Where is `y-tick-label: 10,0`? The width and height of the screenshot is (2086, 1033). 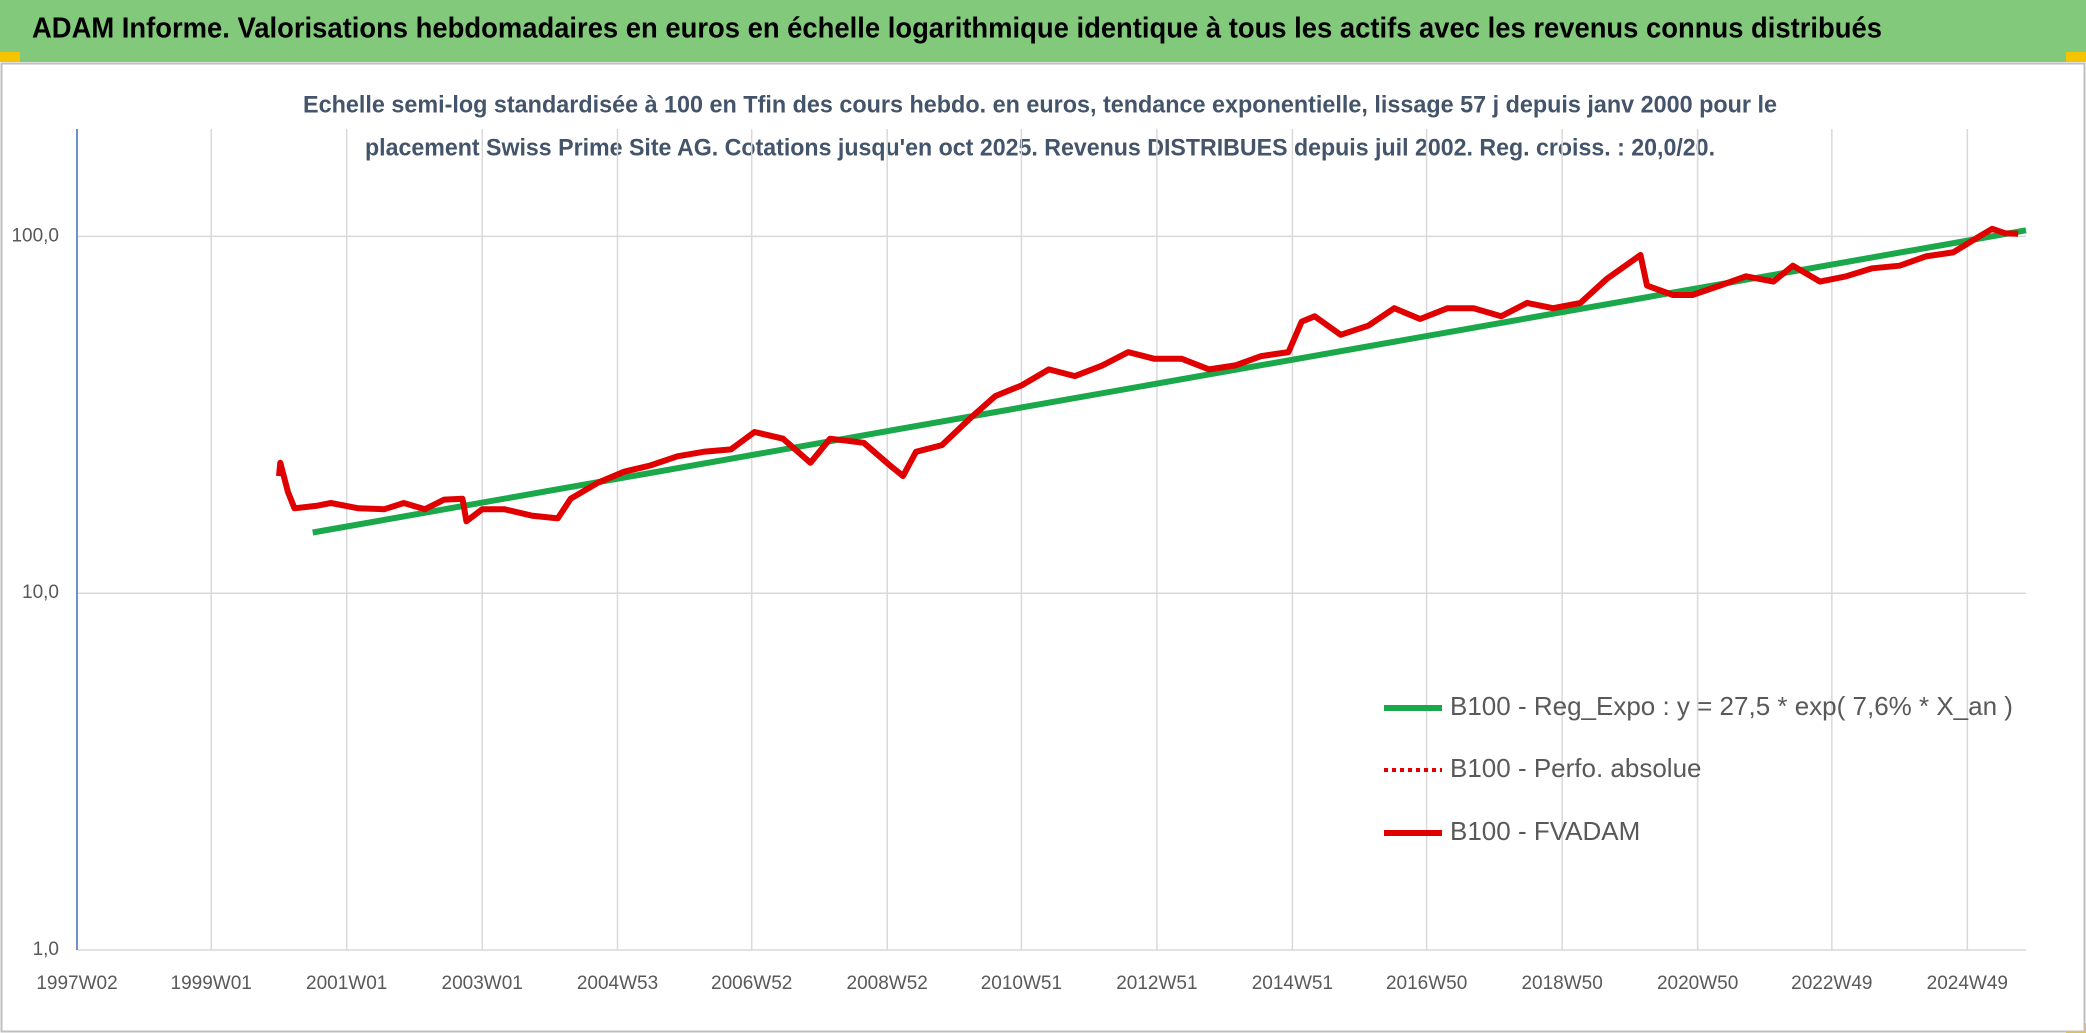 y-tick-label: 10,0 is located at coordinates (40, 592).